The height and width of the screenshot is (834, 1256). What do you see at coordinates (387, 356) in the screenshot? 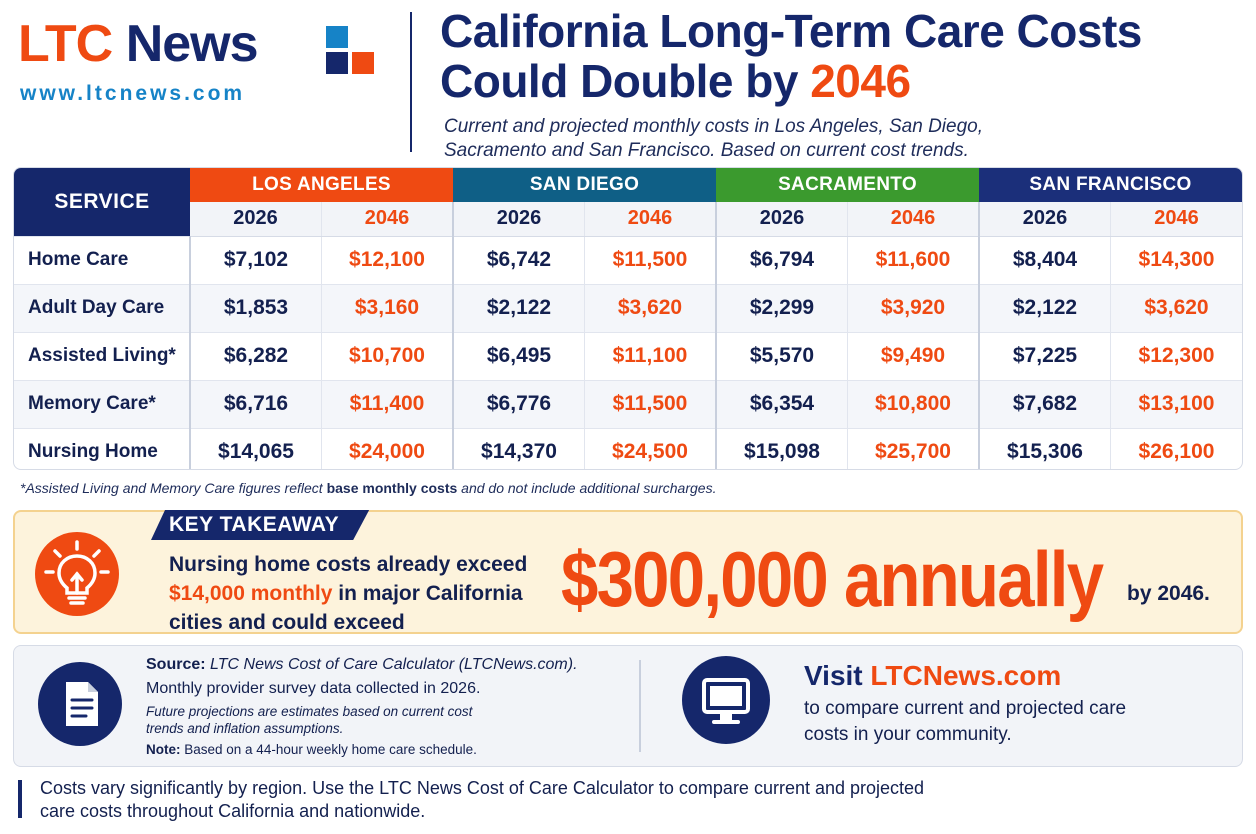
I see `cost-2046: $10,700` at bounding box center [387, 356].